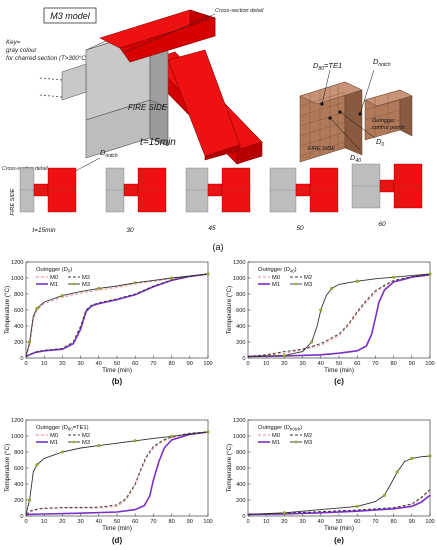  Describe the element at coordinates (80, 522) in the screenshot. I see `x-tick-label: 30` at that location.